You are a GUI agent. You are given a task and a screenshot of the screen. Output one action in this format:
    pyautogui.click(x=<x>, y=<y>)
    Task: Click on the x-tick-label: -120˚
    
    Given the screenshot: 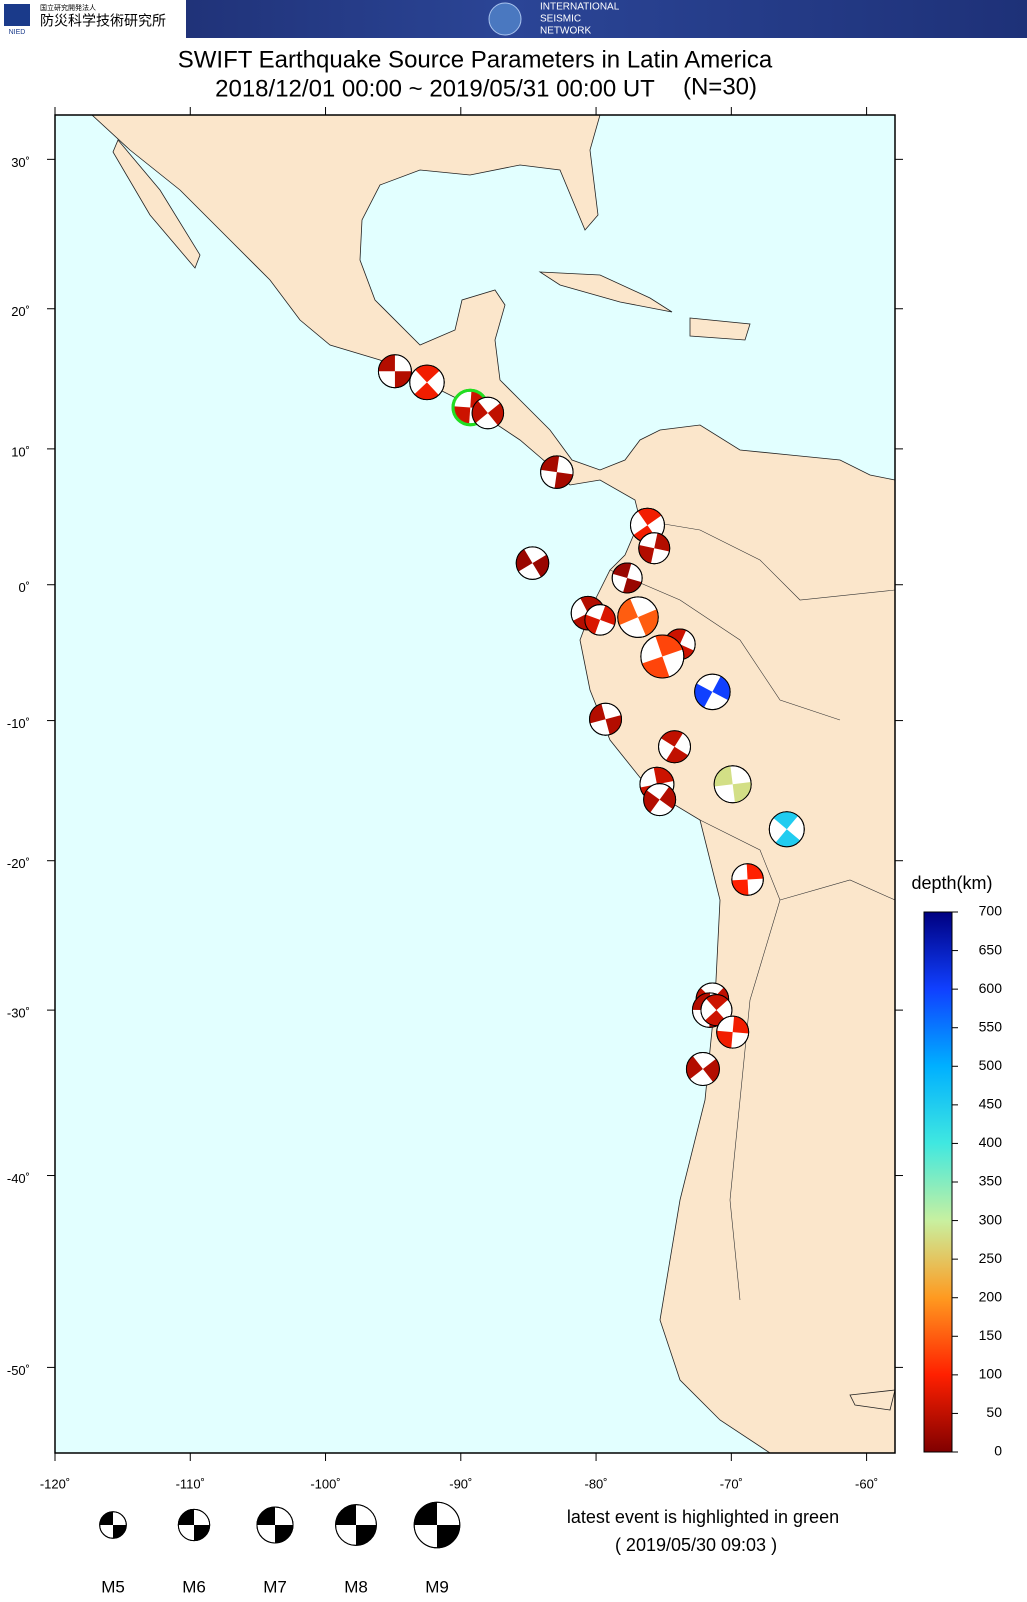 What is the action you would take?
    pyautogui.click(x=55, y=1483)
    